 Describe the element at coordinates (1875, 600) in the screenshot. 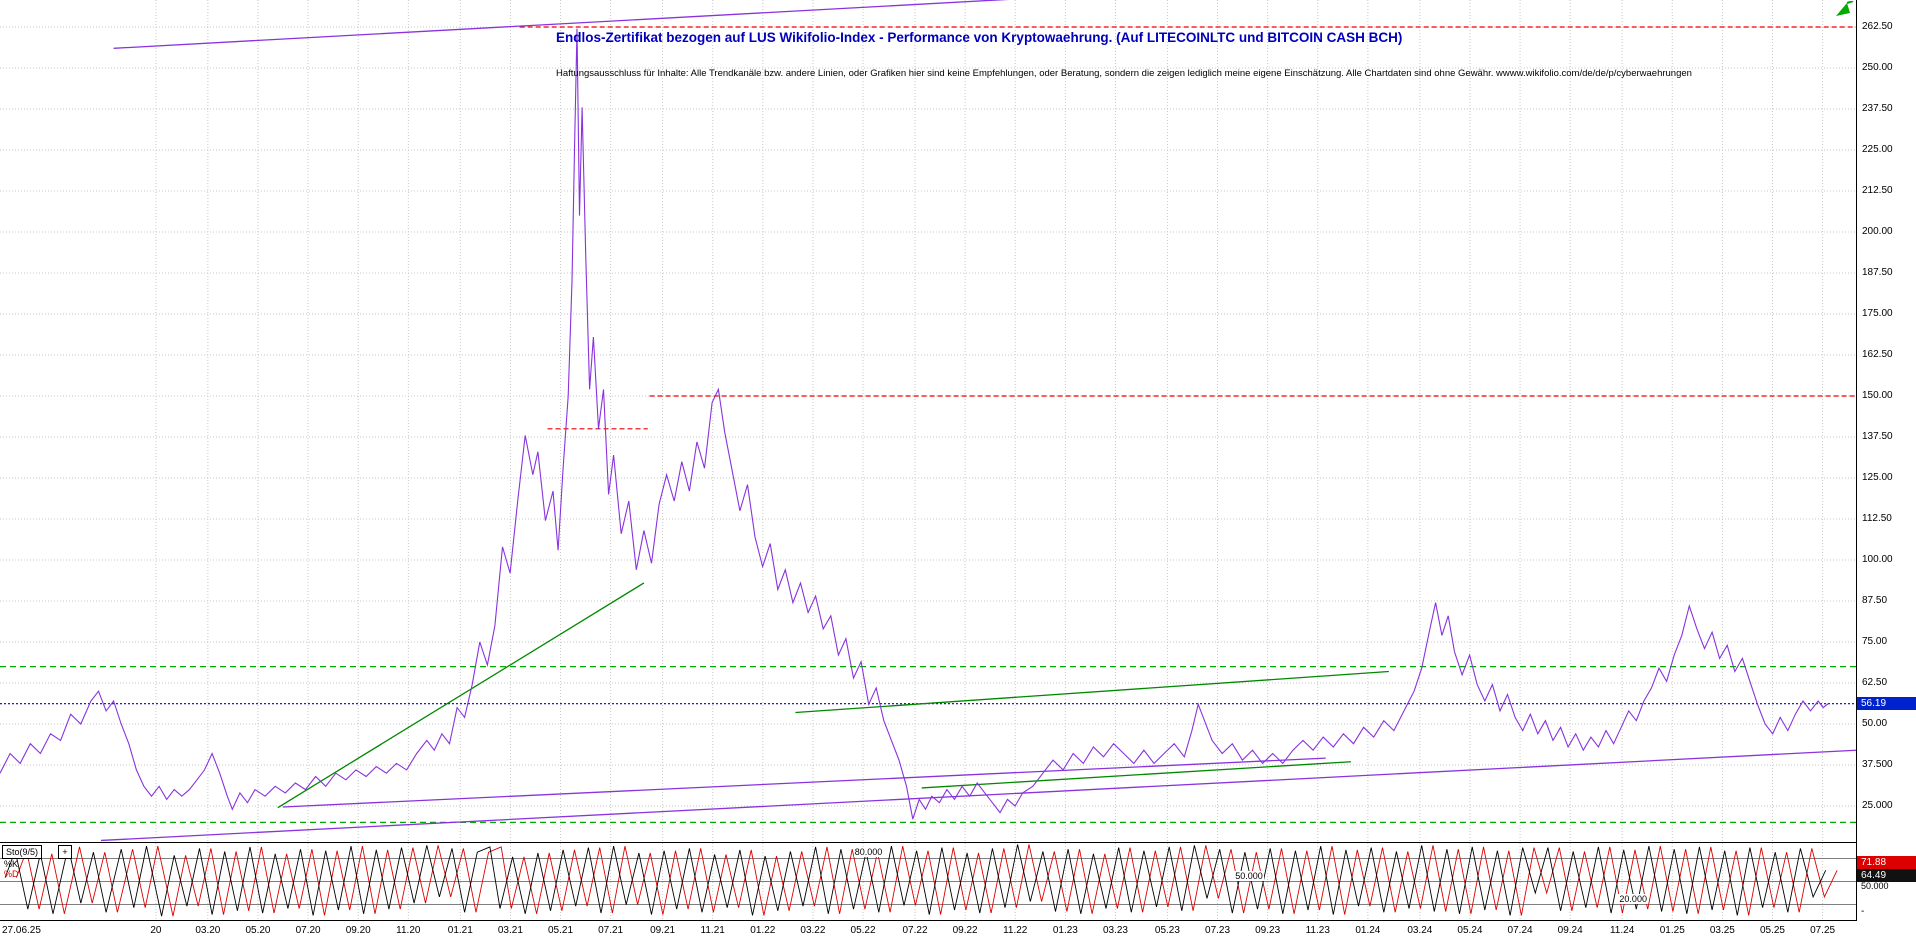

I see `price-axis-tick-label: 87.50` at that location.